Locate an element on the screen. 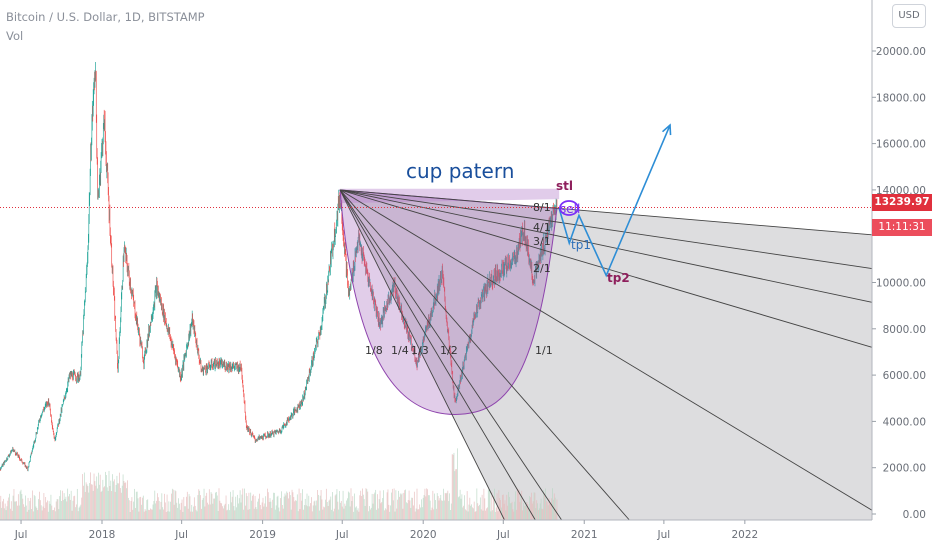 This screenshot has width=932, height=550. currency-button: USD is located at coordinates (909, 16).